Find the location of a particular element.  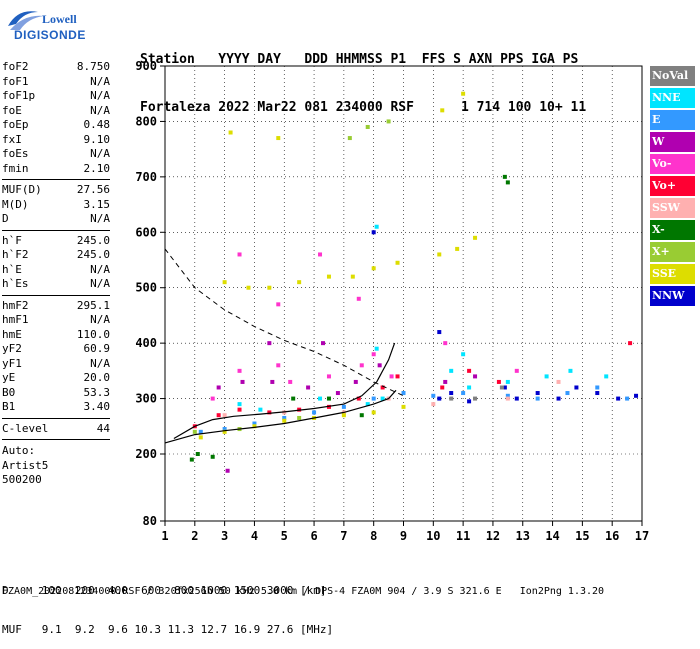

x-tick-label: 7 is located at coordinates (343, 536).